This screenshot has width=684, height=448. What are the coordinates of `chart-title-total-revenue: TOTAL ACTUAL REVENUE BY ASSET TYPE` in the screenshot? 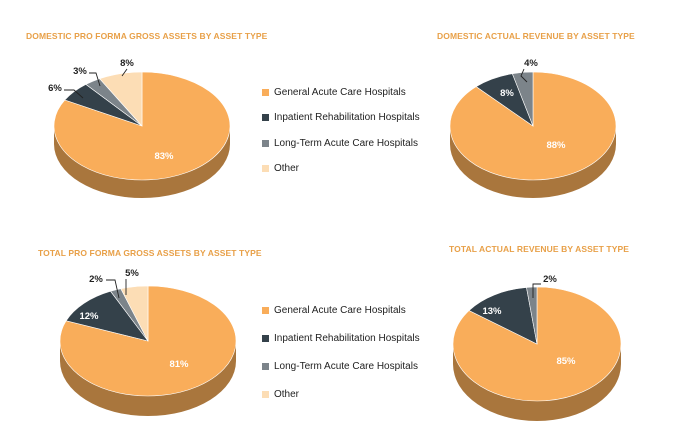 It's located at (539, 249).